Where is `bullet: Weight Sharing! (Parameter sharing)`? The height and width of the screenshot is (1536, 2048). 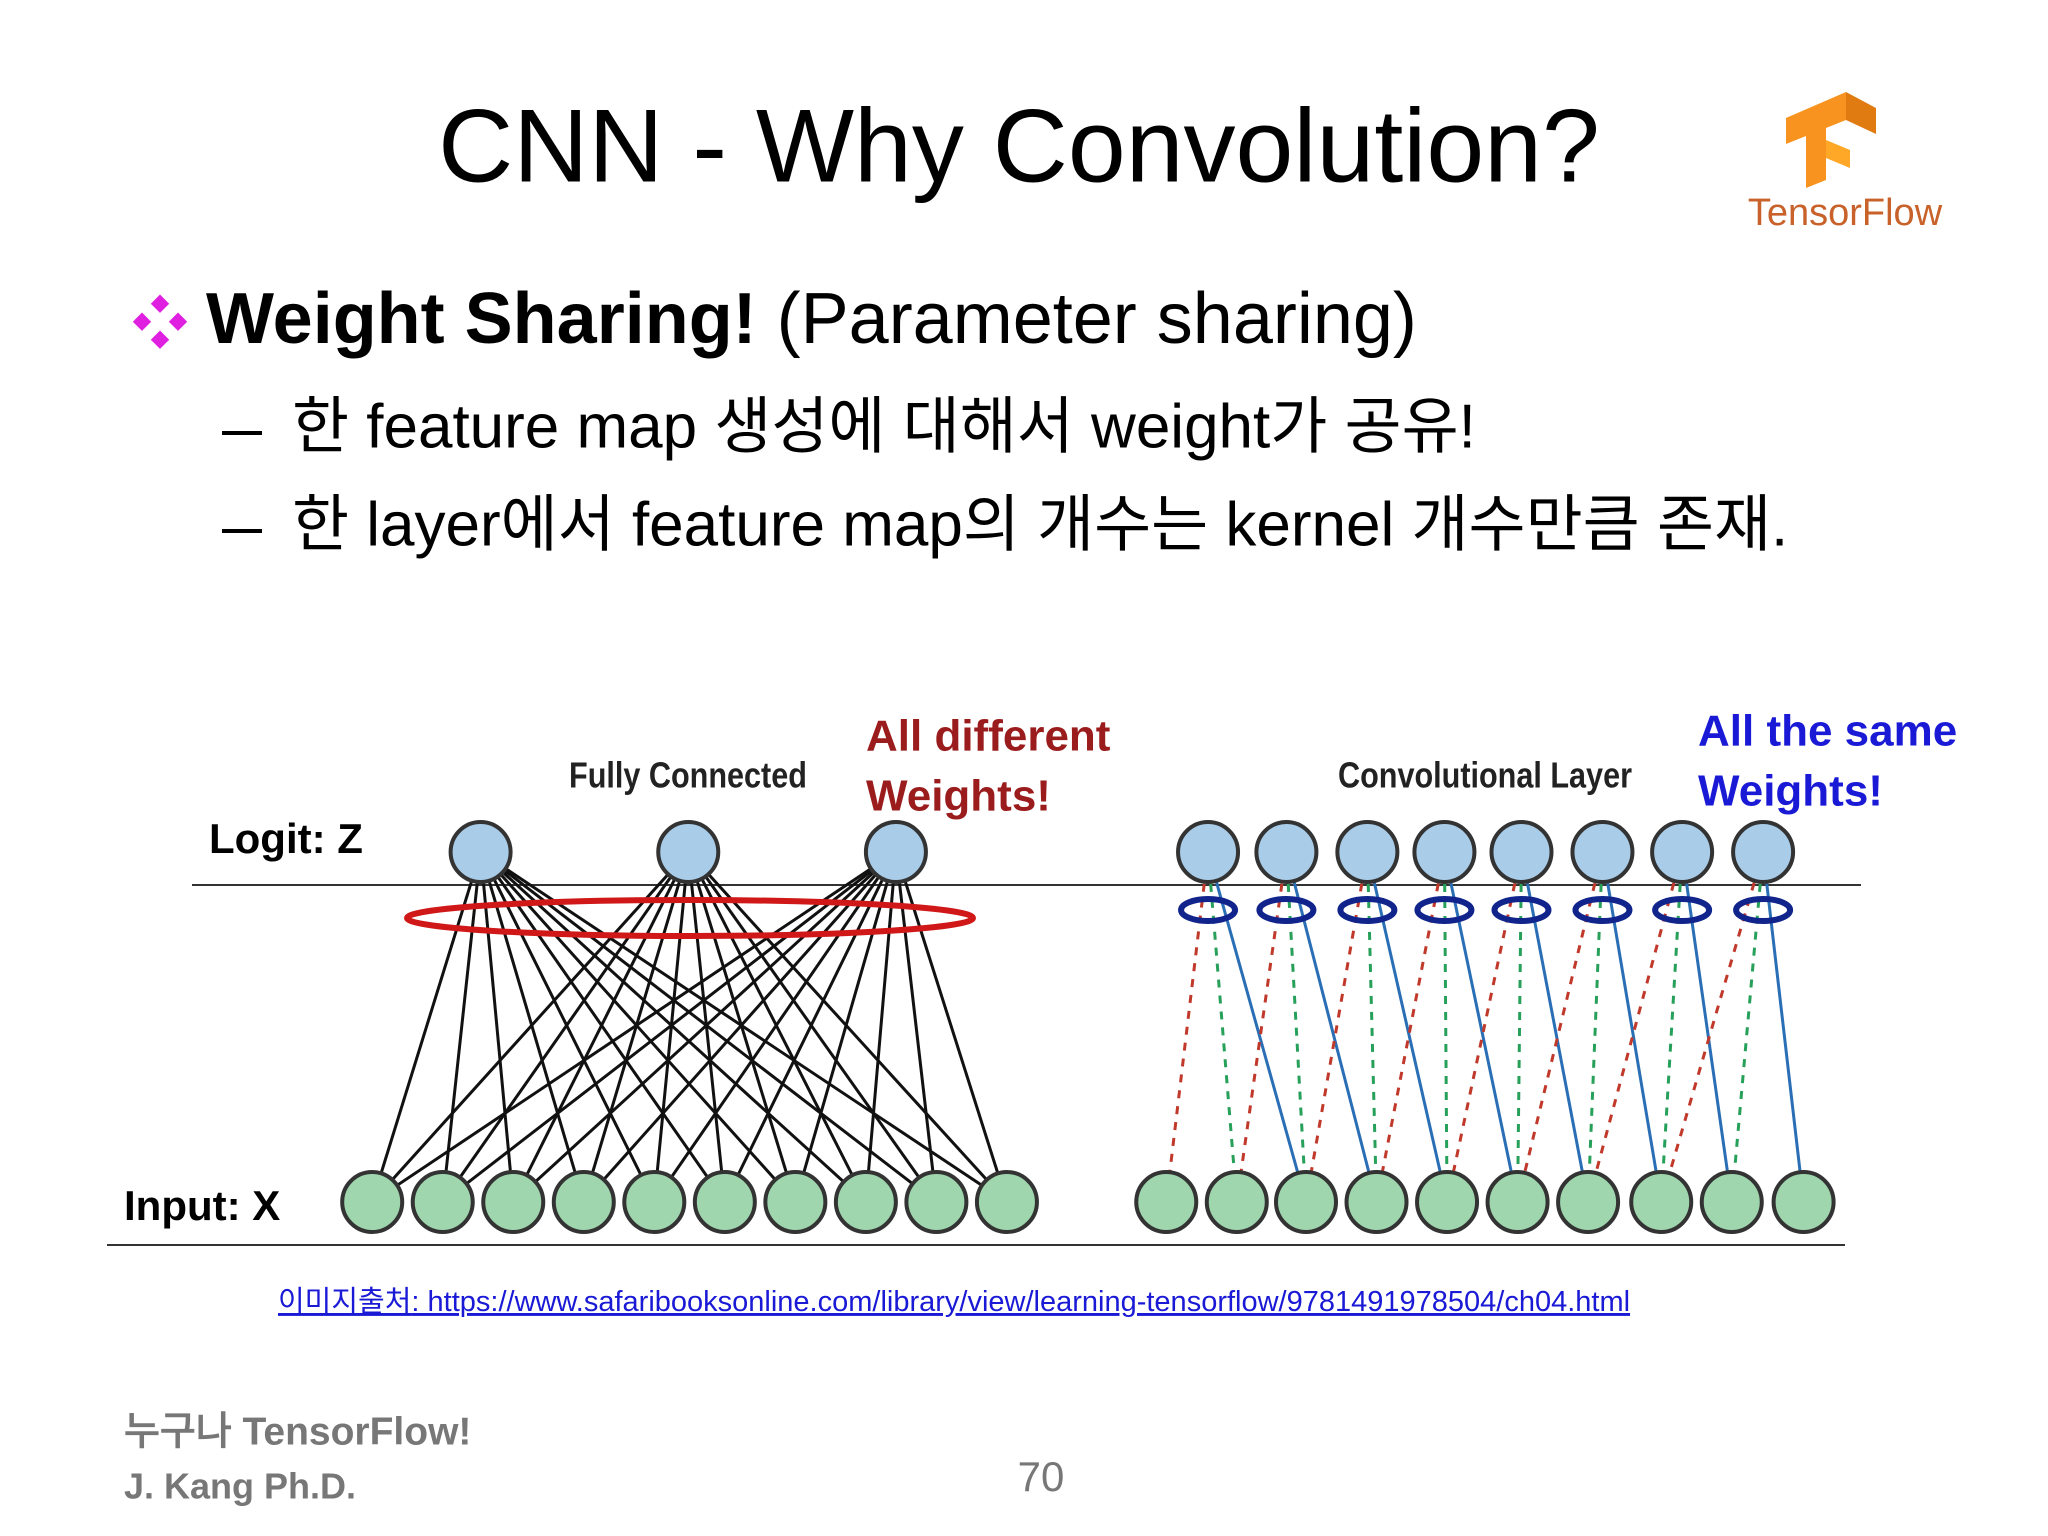 bullet: Weight Sharing! (Parameter sharing) is located at coordinates (811, 319).